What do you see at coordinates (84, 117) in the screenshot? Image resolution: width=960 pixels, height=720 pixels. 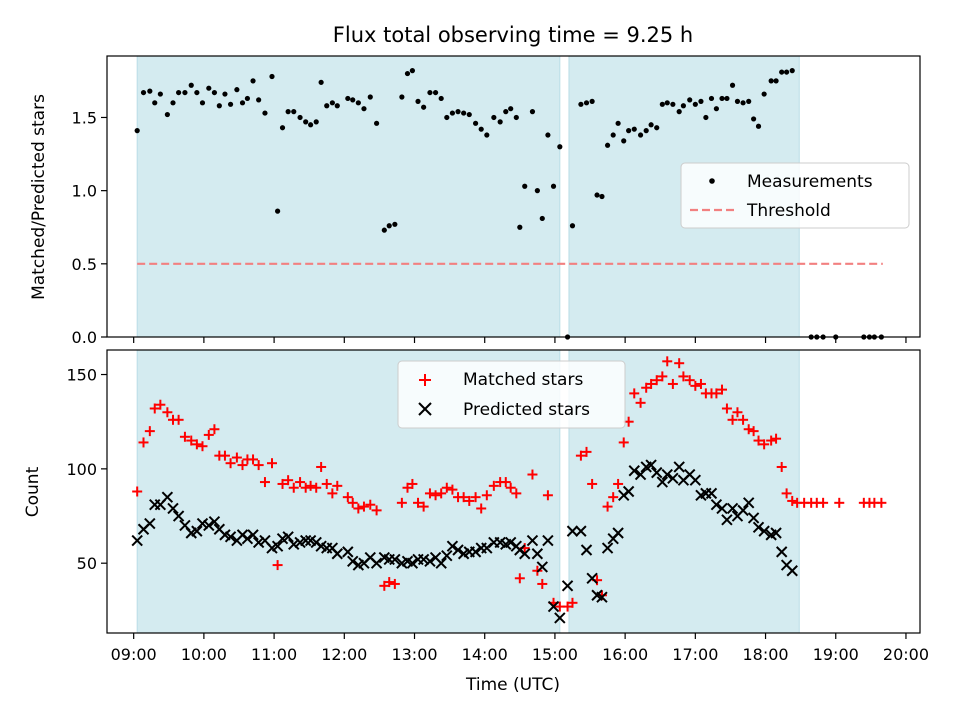 I see `y-tick-label: 1.5` at bounding box center [84, 117].